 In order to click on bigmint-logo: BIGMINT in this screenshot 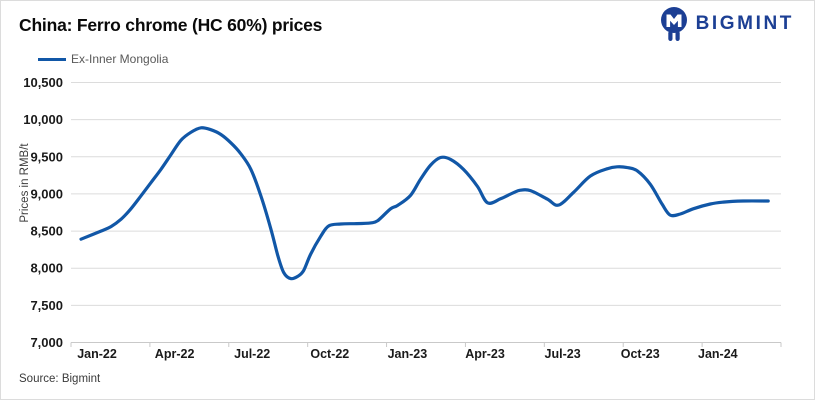, I will do `click(726, 24)`.